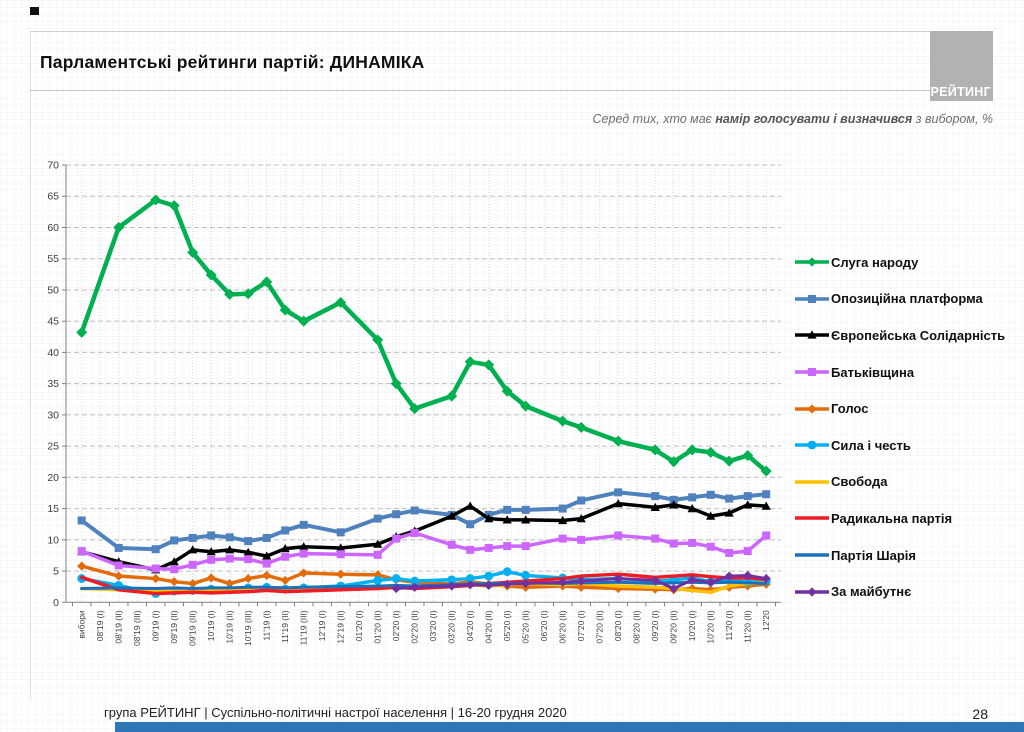  I want to click on legend-item-9: Партія Шарія, so click(907, 555).